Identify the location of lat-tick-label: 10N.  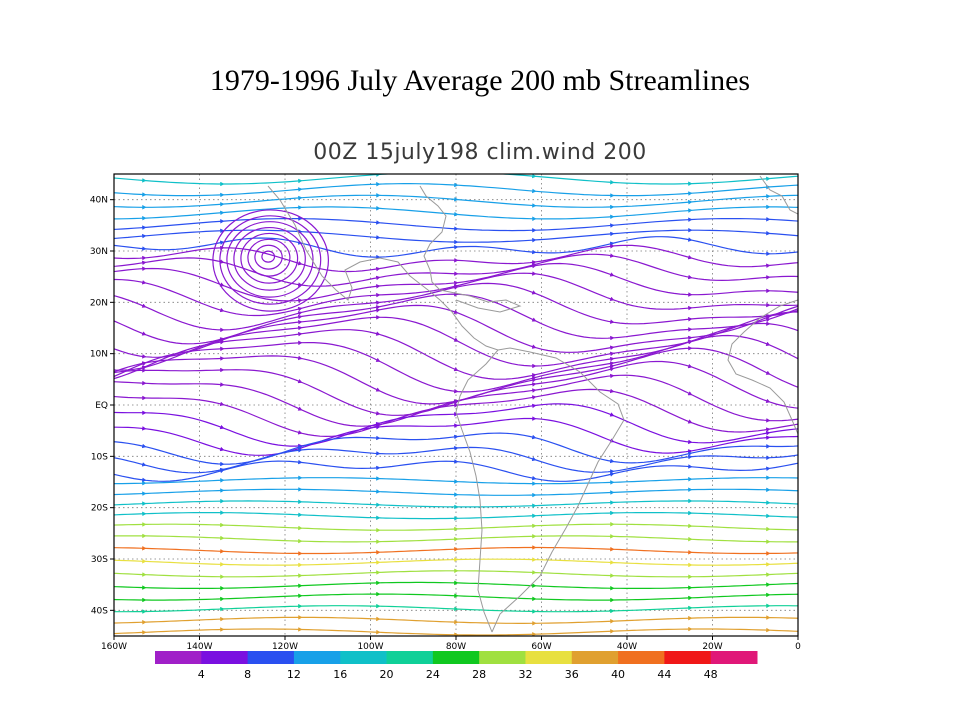
(99, 355).